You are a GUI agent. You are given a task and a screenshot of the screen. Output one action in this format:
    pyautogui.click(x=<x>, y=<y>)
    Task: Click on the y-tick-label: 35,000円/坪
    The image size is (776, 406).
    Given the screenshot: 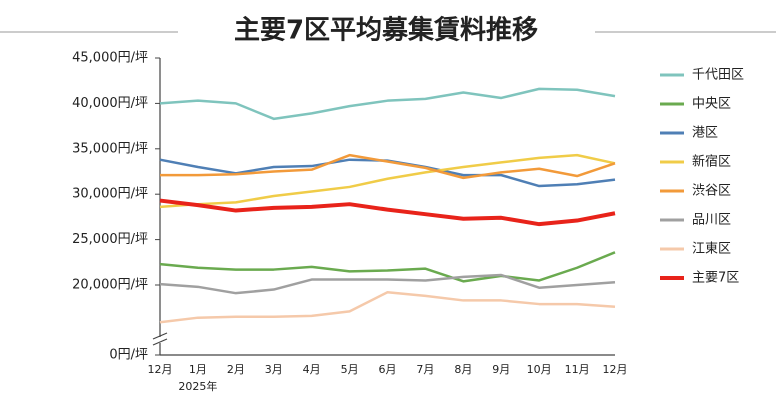 What is the action you would take?
    pyautogui.click(x=110, y=148)
    